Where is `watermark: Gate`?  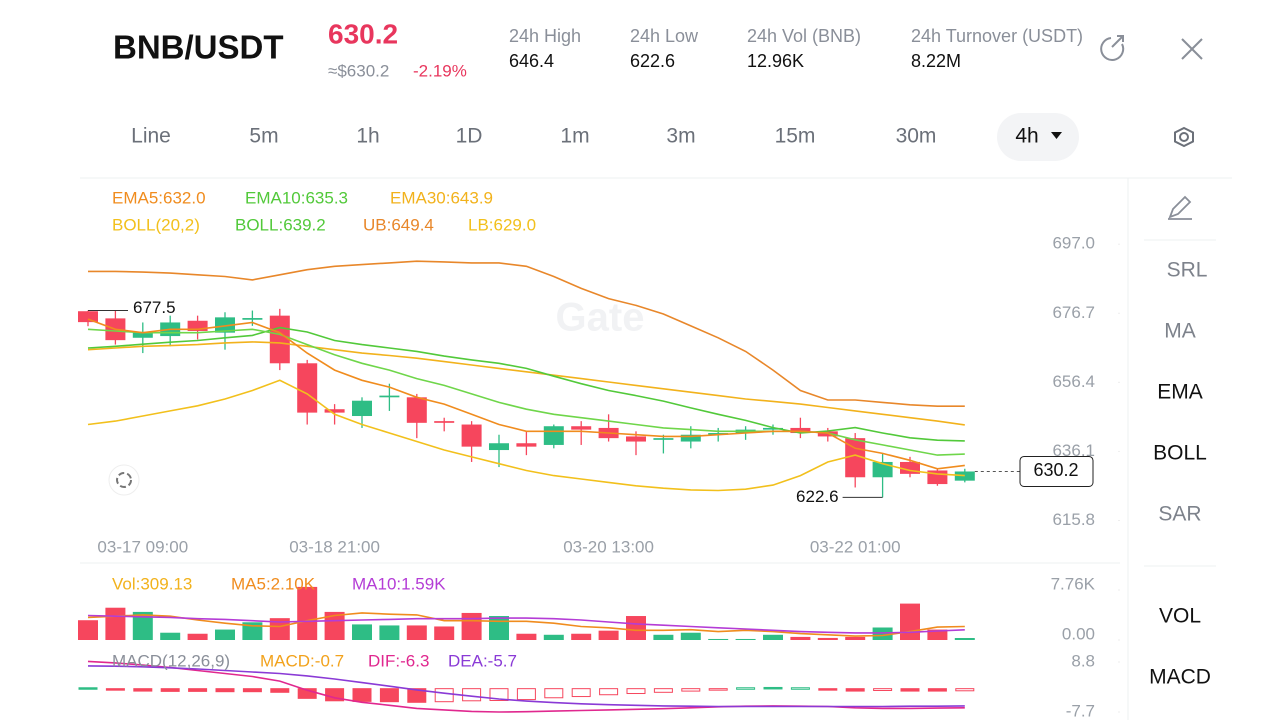
watermark: Gate is located at coordinates (600, 318).